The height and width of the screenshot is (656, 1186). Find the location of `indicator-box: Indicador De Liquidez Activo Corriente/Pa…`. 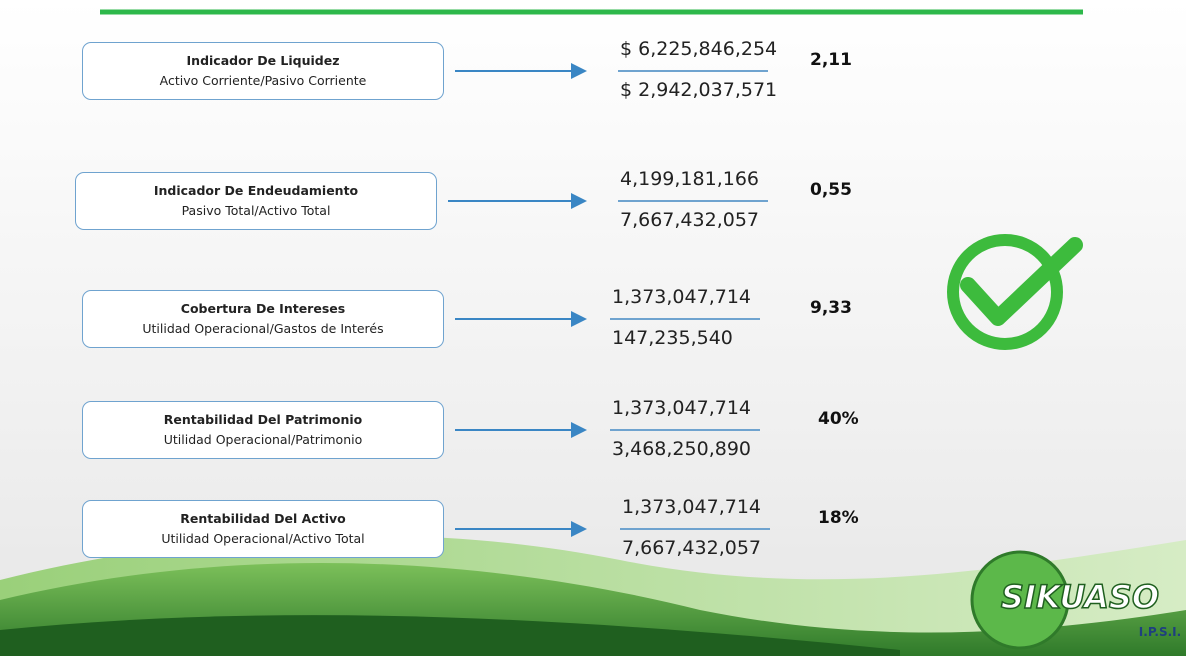

indicator-box: Indicador De Liquidez Activo Corriente/Pa… is located at coordinates (263, 71).